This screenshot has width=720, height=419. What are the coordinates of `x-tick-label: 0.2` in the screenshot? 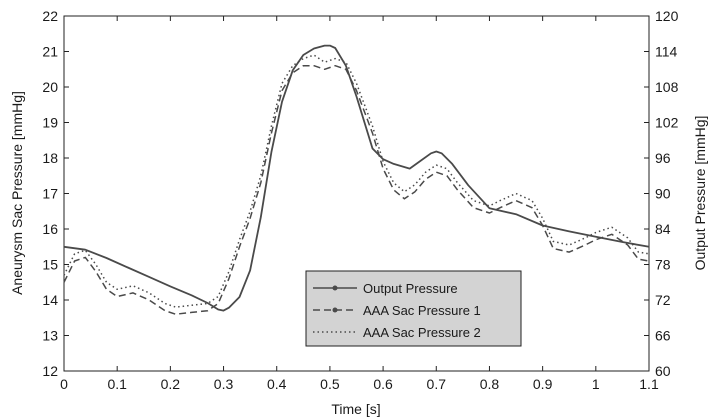 It's located at (171, 384).